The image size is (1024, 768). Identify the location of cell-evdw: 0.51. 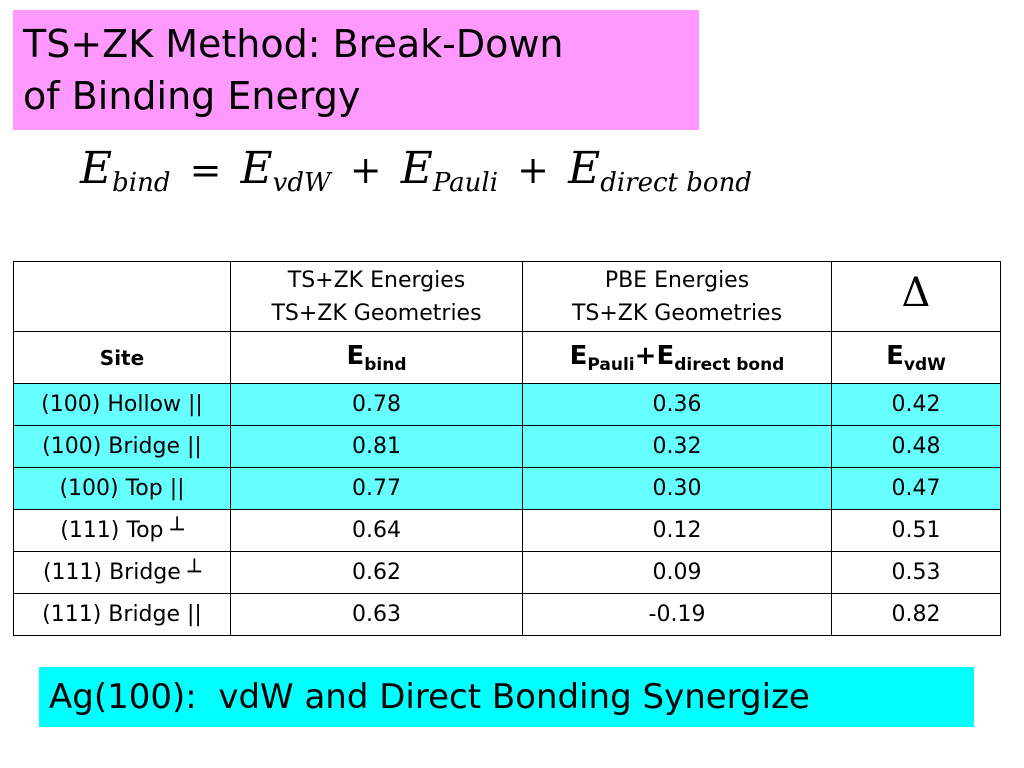
(916, 530).